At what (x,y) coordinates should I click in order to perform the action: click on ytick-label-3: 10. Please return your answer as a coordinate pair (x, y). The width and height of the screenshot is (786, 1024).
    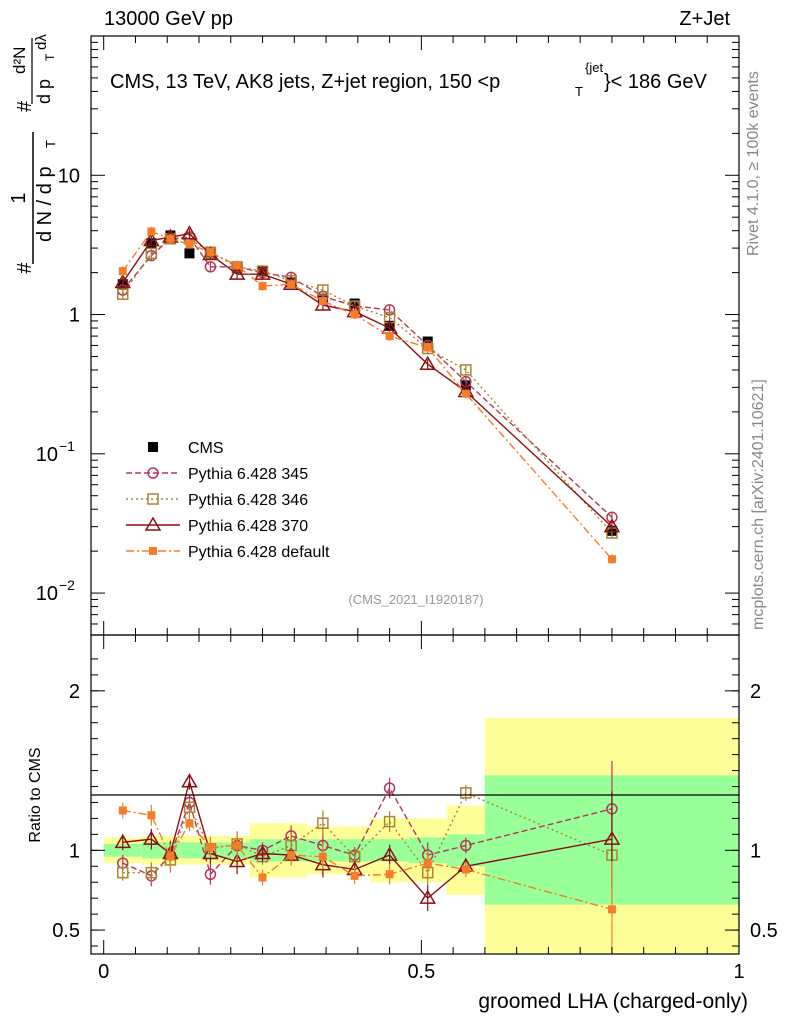
    Looking at the image, I should click on (69, 176).